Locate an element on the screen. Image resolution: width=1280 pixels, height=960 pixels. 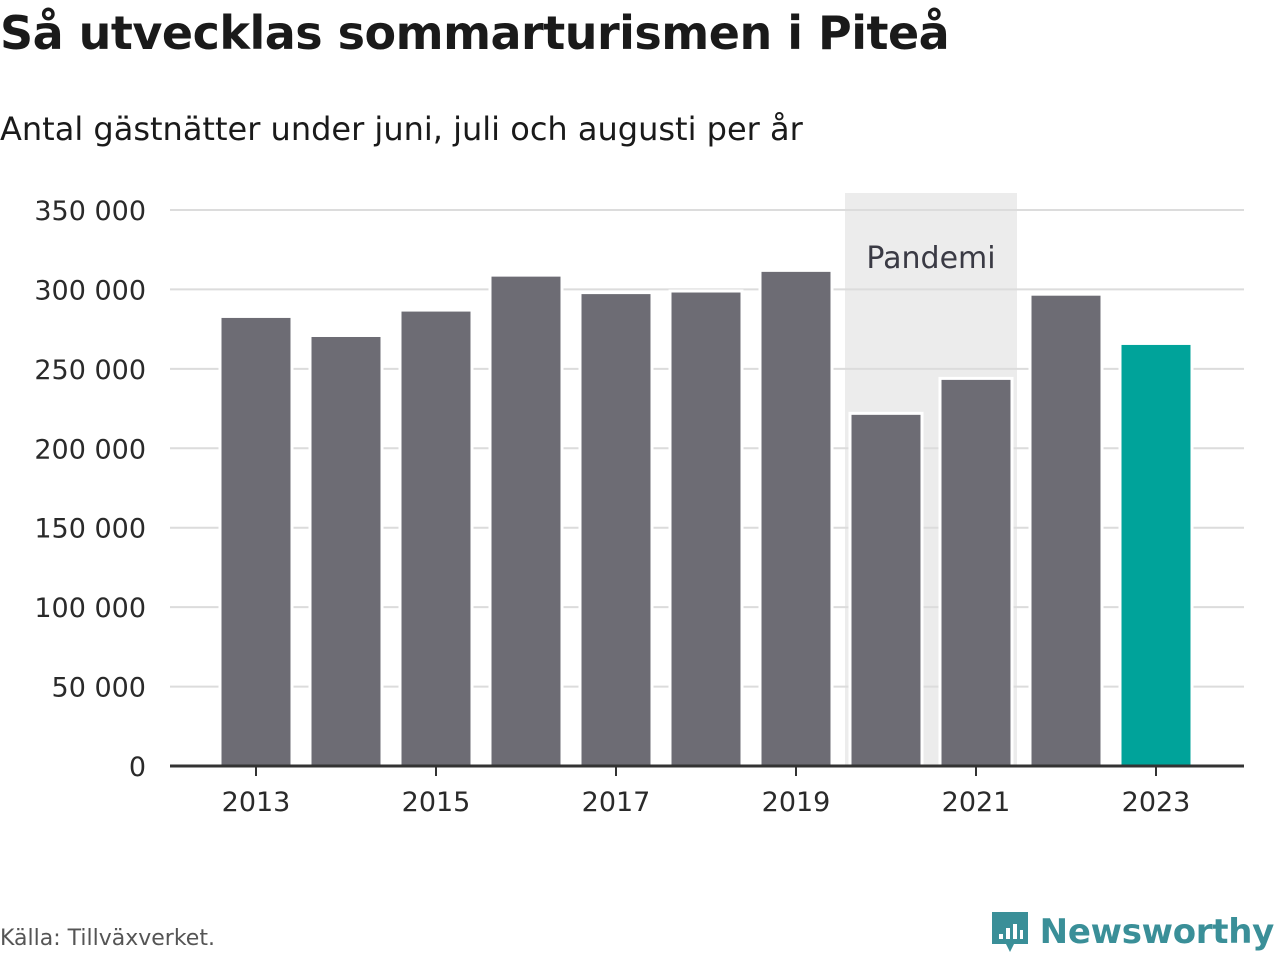
x-tick-label: 2019 is located at coordinates (796, 802).